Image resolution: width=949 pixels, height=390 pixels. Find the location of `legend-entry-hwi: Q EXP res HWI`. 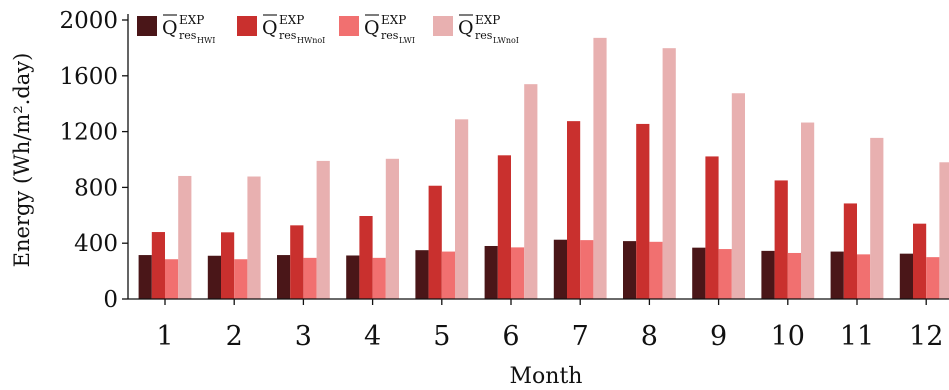

legend-entry-hwi: Q EXP res HWI is located at coordinates (176, 29).